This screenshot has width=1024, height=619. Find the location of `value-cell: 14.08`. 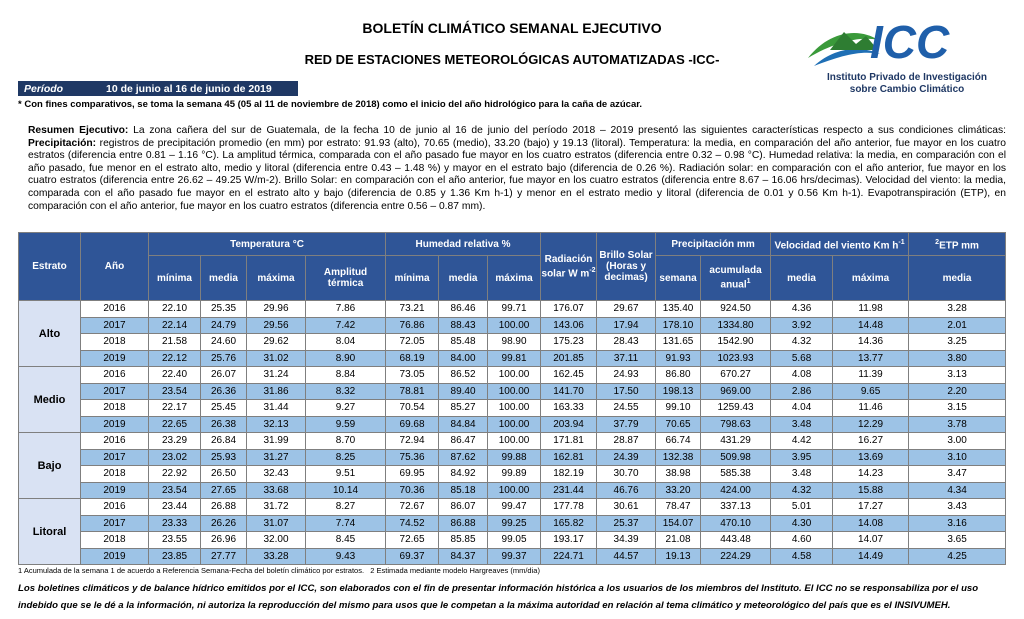

value-cell: 14.08 is located at coordinates (871, 523).